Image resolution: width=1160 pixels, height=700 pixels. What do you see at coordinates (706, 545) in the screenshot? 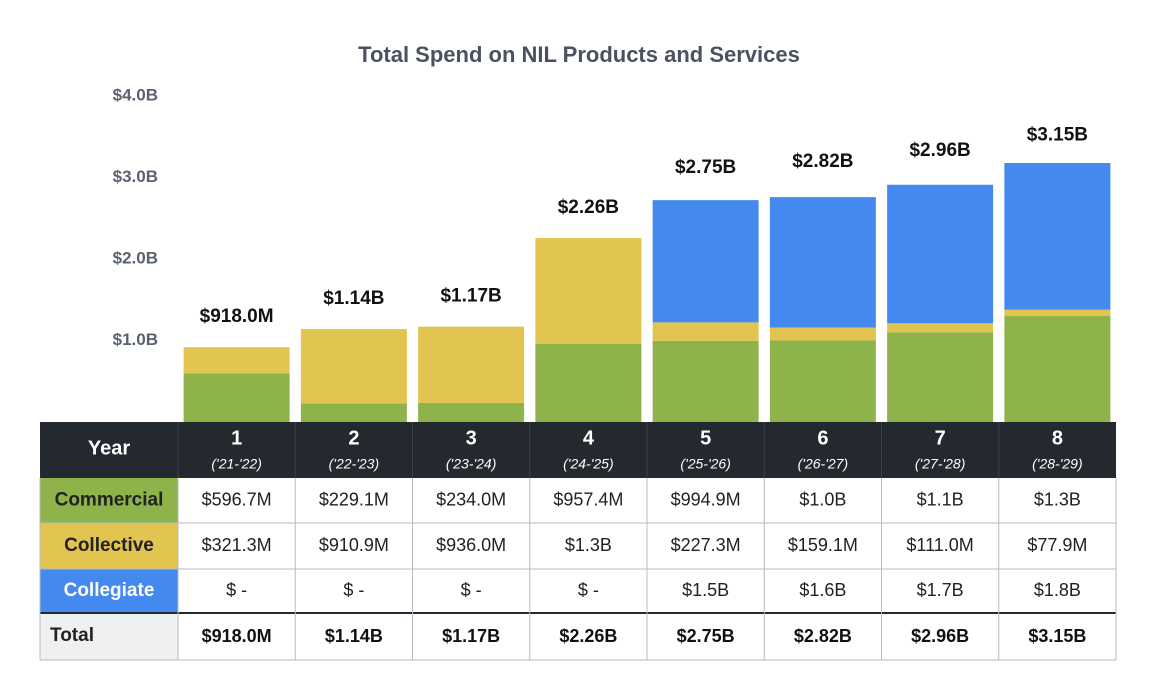
I see `table-cell: $227.3M` at bounding box center [706, 545].